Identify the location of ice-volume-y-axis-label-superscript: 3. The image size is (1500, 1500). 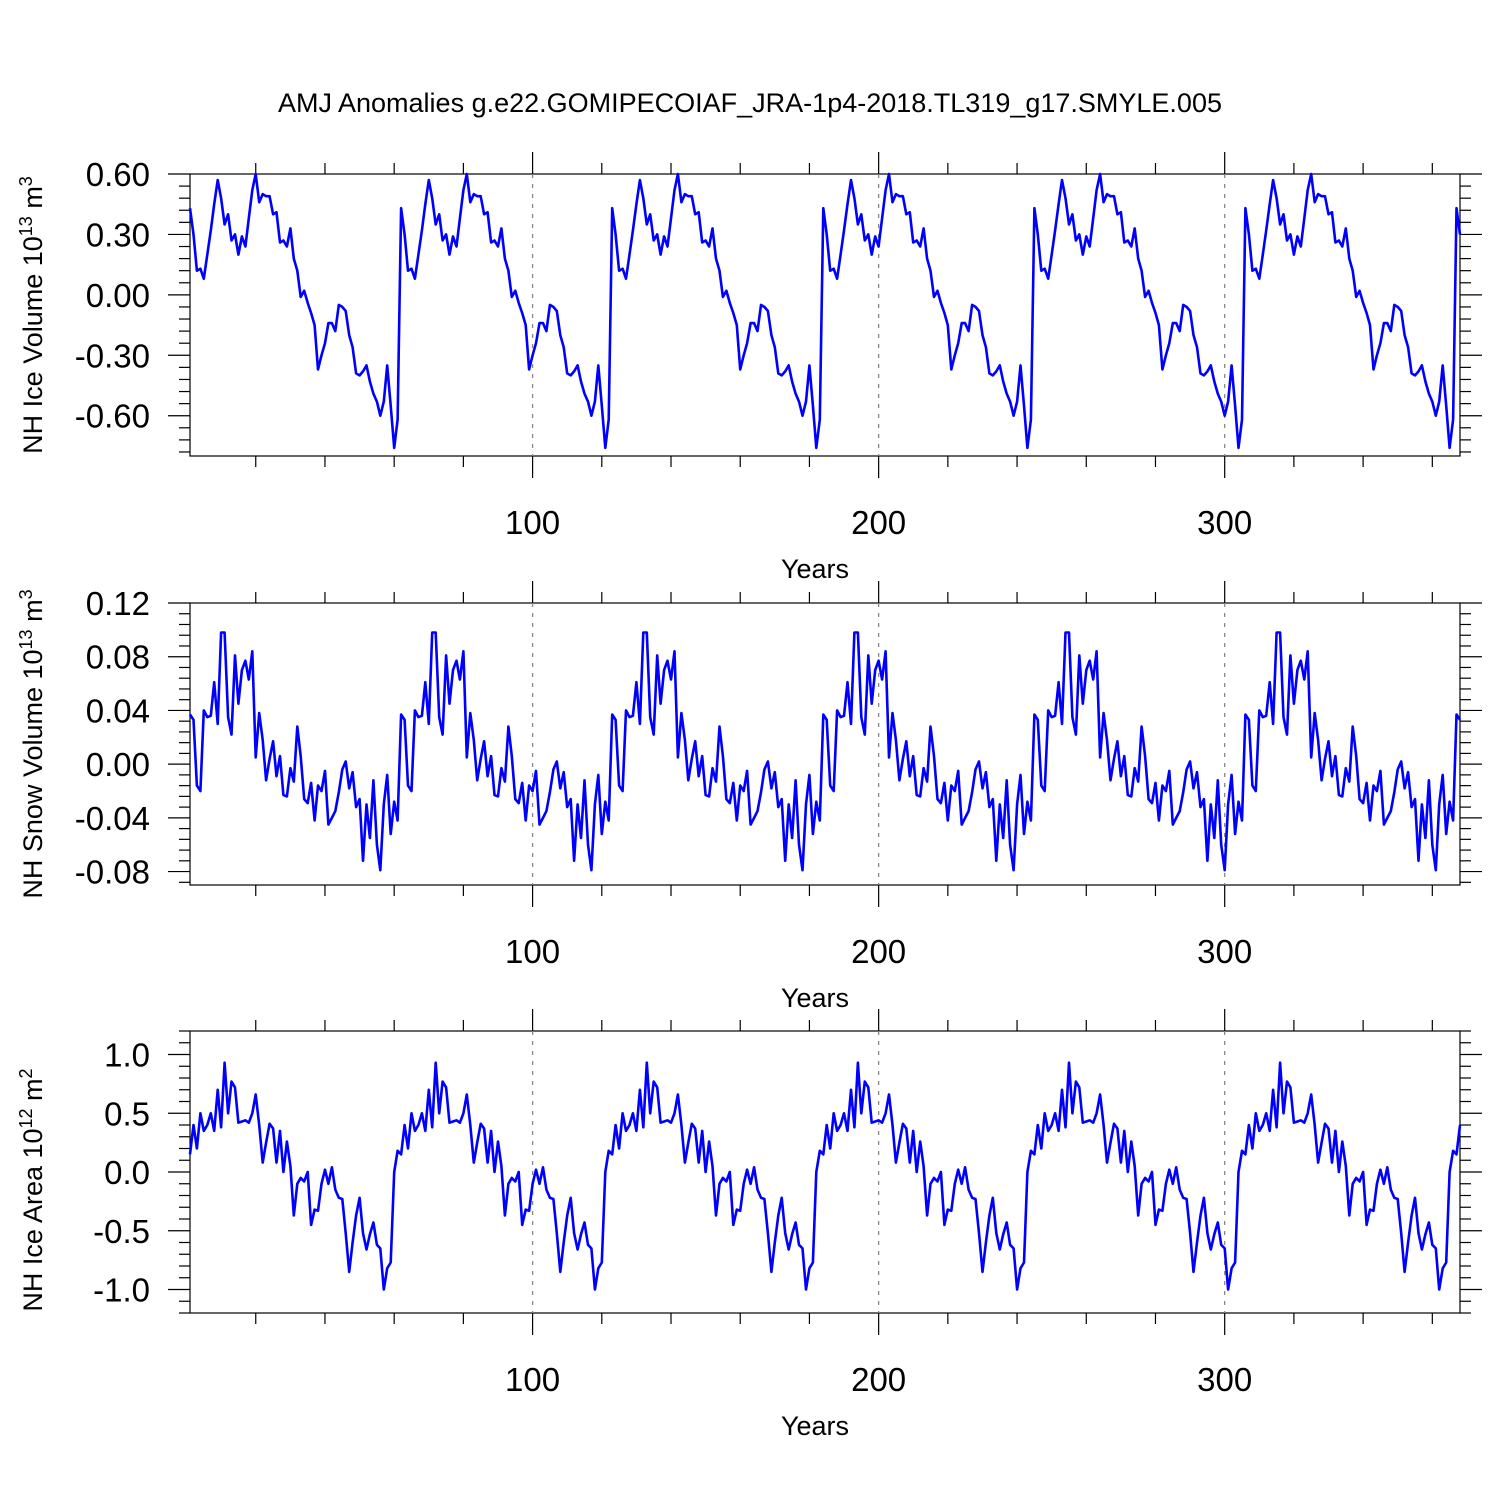
(26, 181).